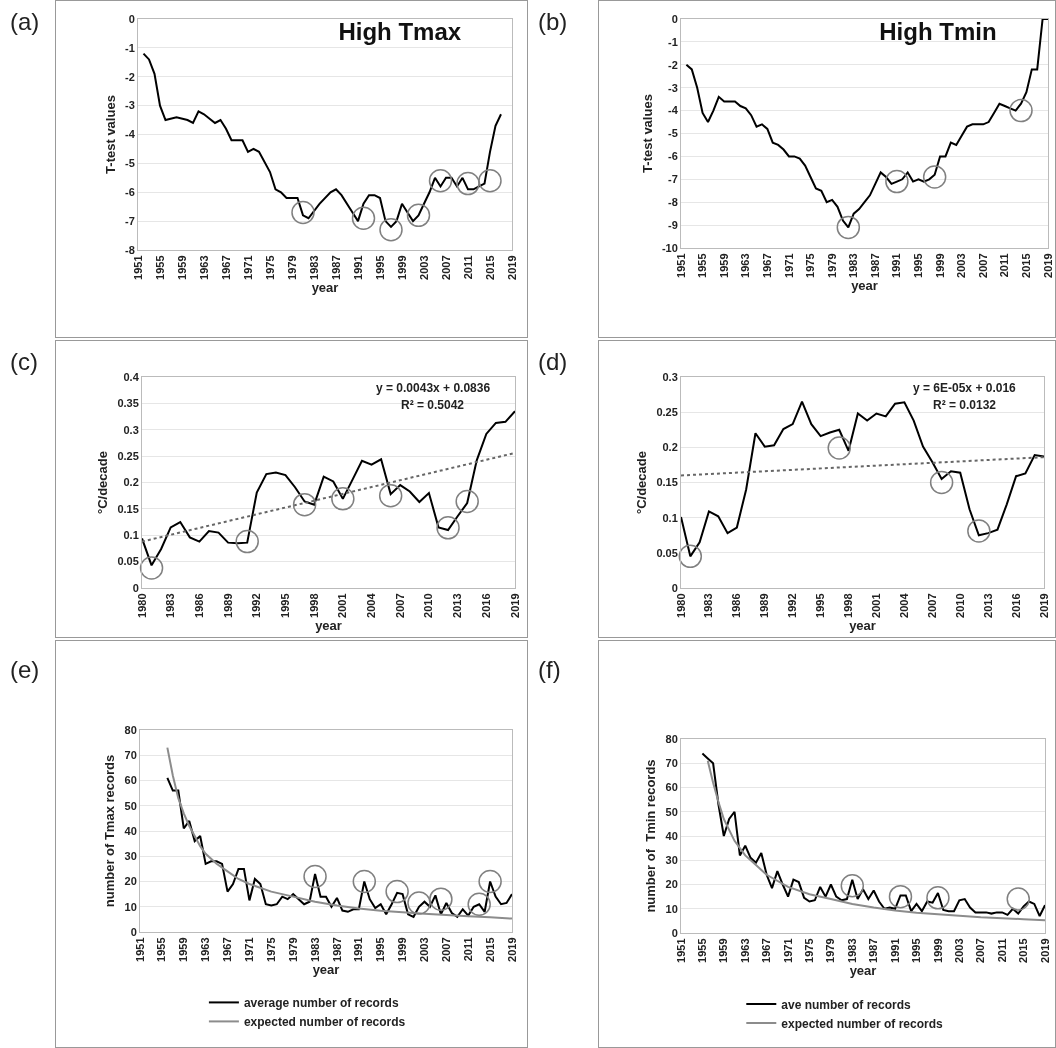 The width and height of the screenshot is (1056, 1048). What do you see at coordinates (130, 755) in the screenshot?
I see `y-tick-label: 70` at bounding box center [130, 755].